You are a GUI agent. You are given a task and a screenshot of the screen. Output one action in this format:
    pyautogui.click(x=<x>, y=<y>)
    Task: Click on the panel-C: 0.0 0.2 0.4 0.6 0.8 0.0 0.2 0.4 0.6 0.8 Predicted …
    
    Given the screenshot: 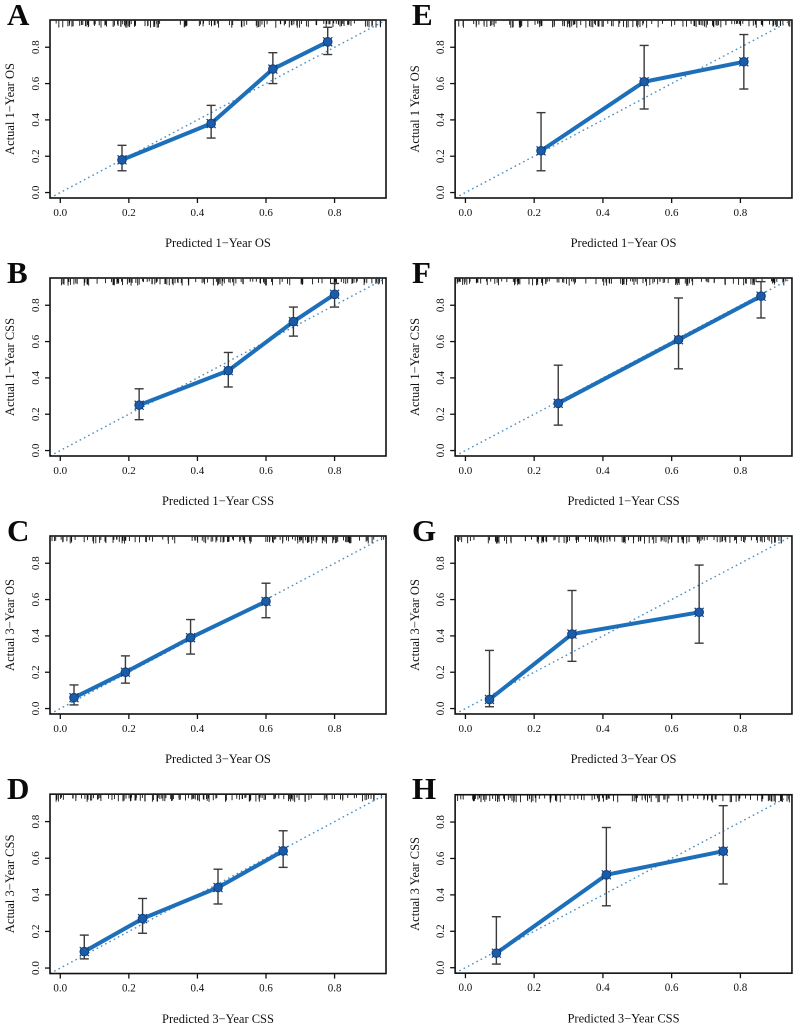 What is the action you would take?
    pyautogui.click(x=202, y=643)
    